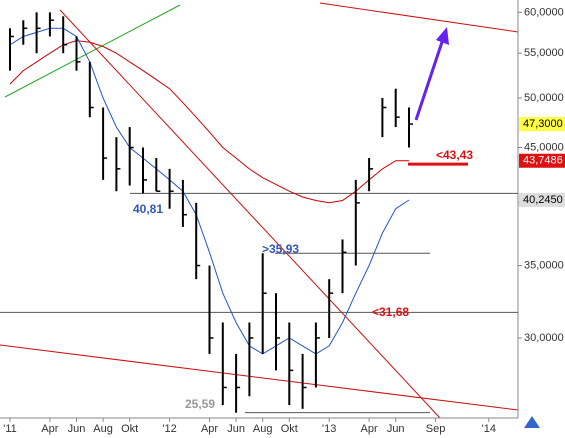 The width and height of the screenshot is (565, 438). What do you see at coordinates (280, 249) in the screenshot?
I see `level-label: >35,93` at bounding box center [280, 249].